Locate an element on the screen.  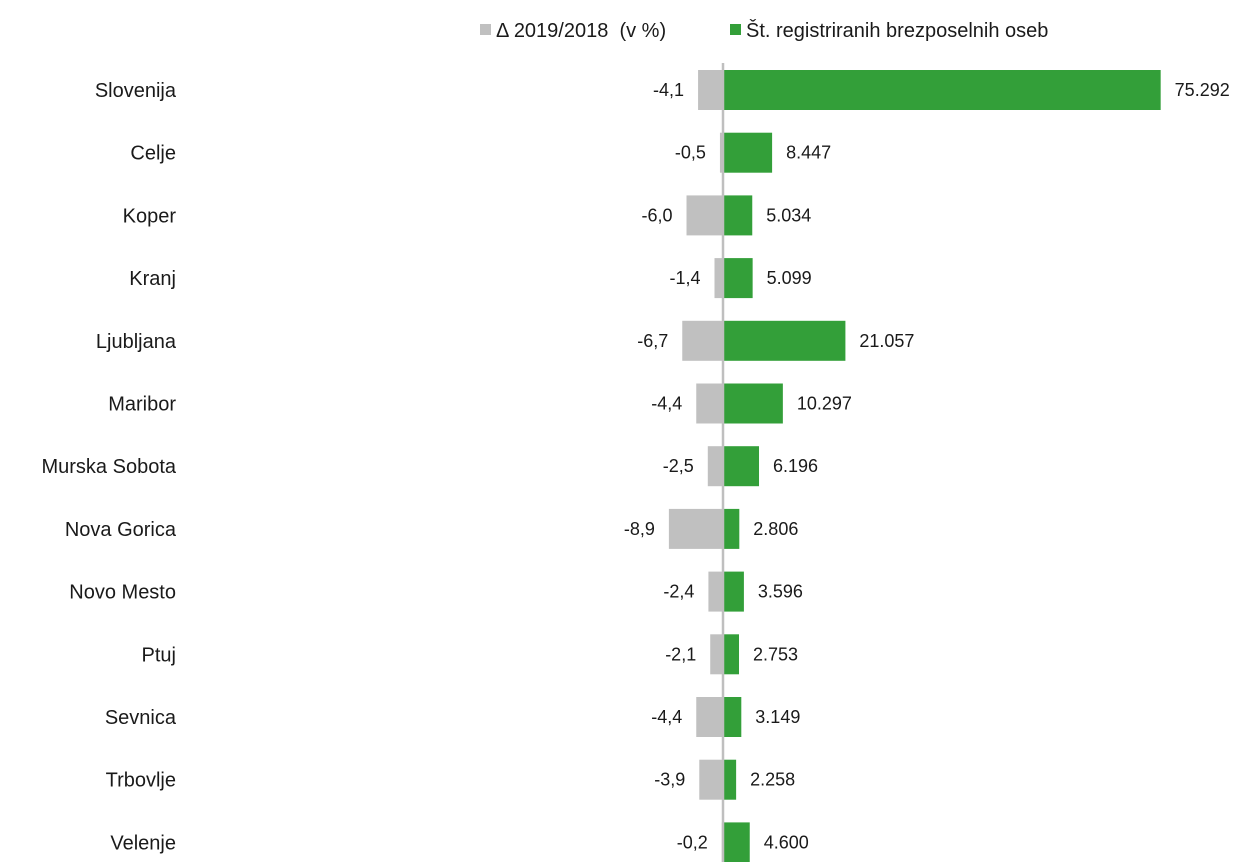
category-label: Novo Mesto is located at coordinates (122, 593).